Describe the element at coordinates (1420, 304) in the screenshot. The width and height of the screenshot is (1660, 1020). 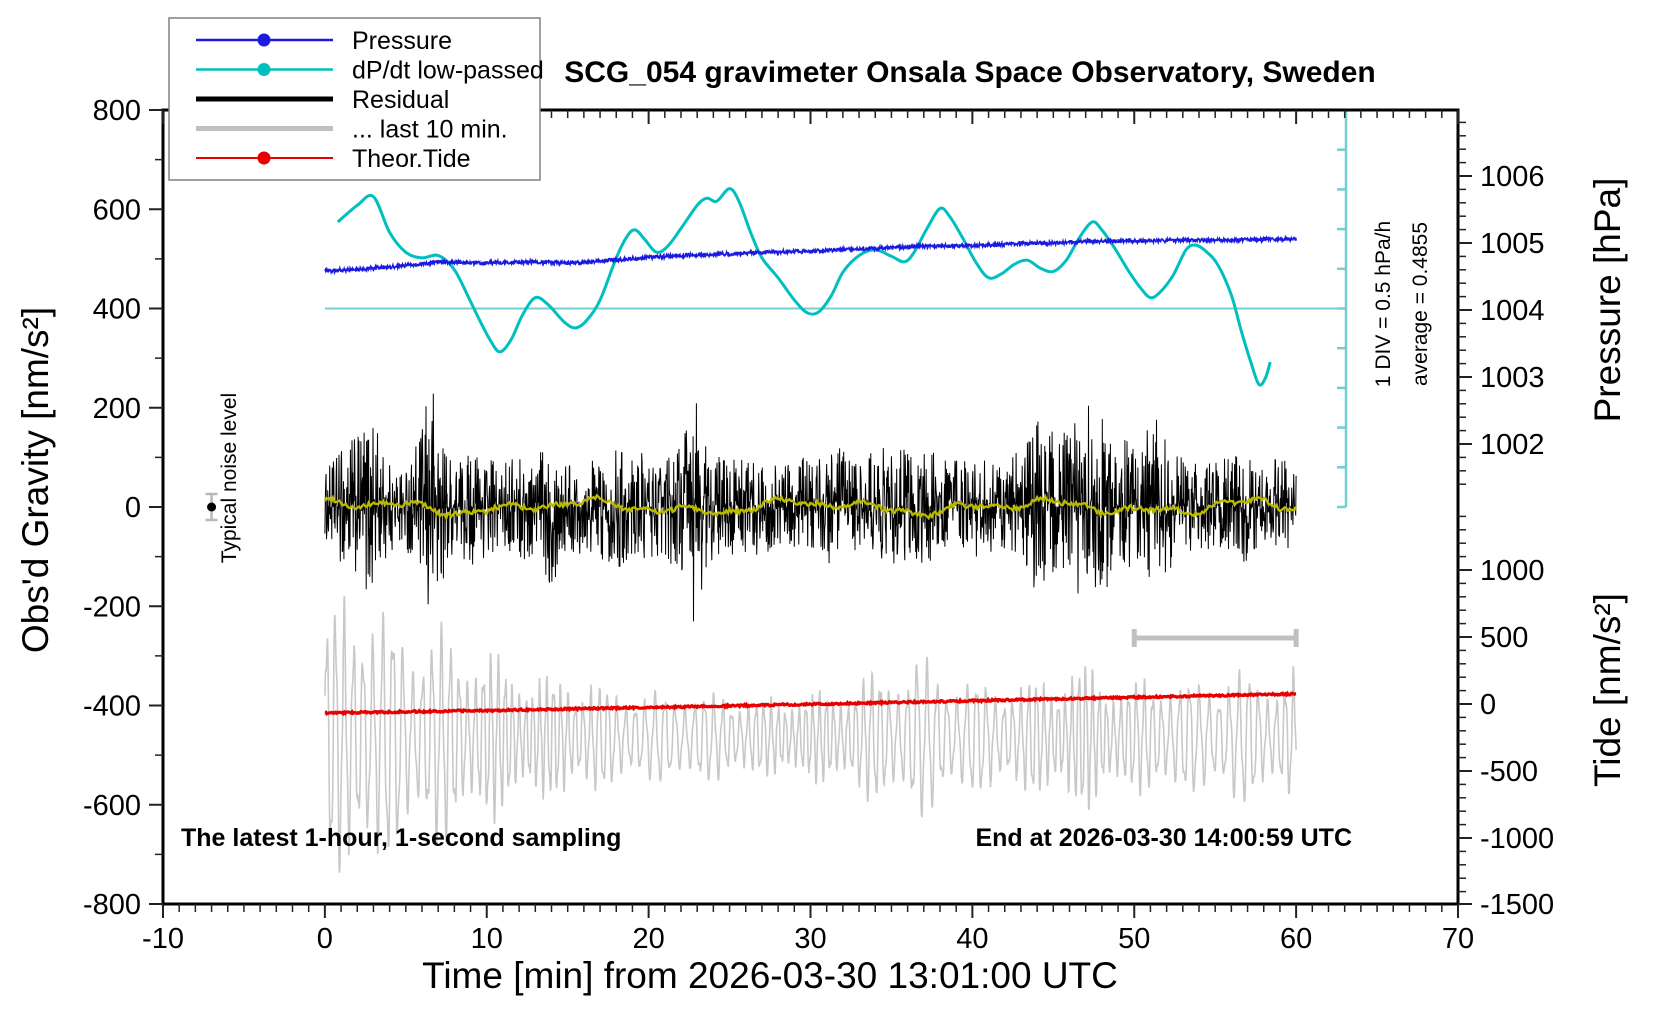
I see `dpdt-average-label: average = 0.4855` at that location.